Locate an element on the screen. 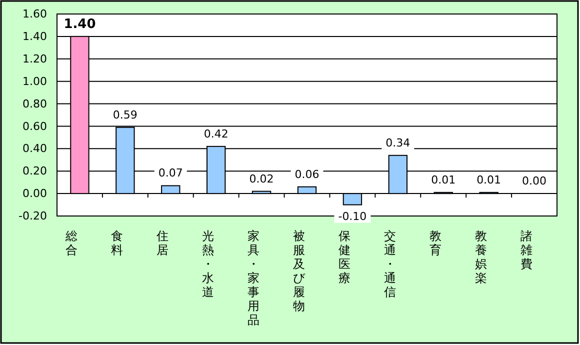 The width and height of the screenshot is (580, 345). data-label: 0.02 is located at coordinates (261, 179).